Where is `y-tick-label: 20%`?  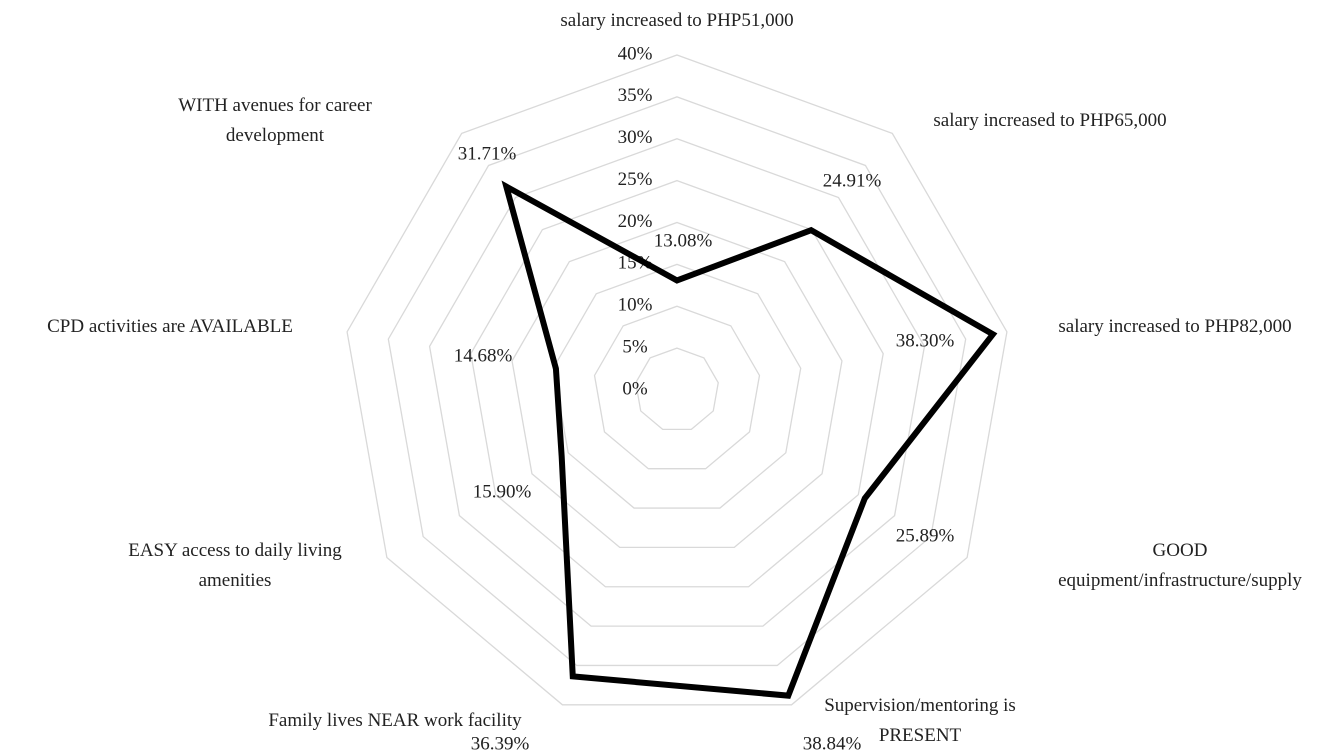 y-tick-label: 20% is located at coordinates (635, 221).